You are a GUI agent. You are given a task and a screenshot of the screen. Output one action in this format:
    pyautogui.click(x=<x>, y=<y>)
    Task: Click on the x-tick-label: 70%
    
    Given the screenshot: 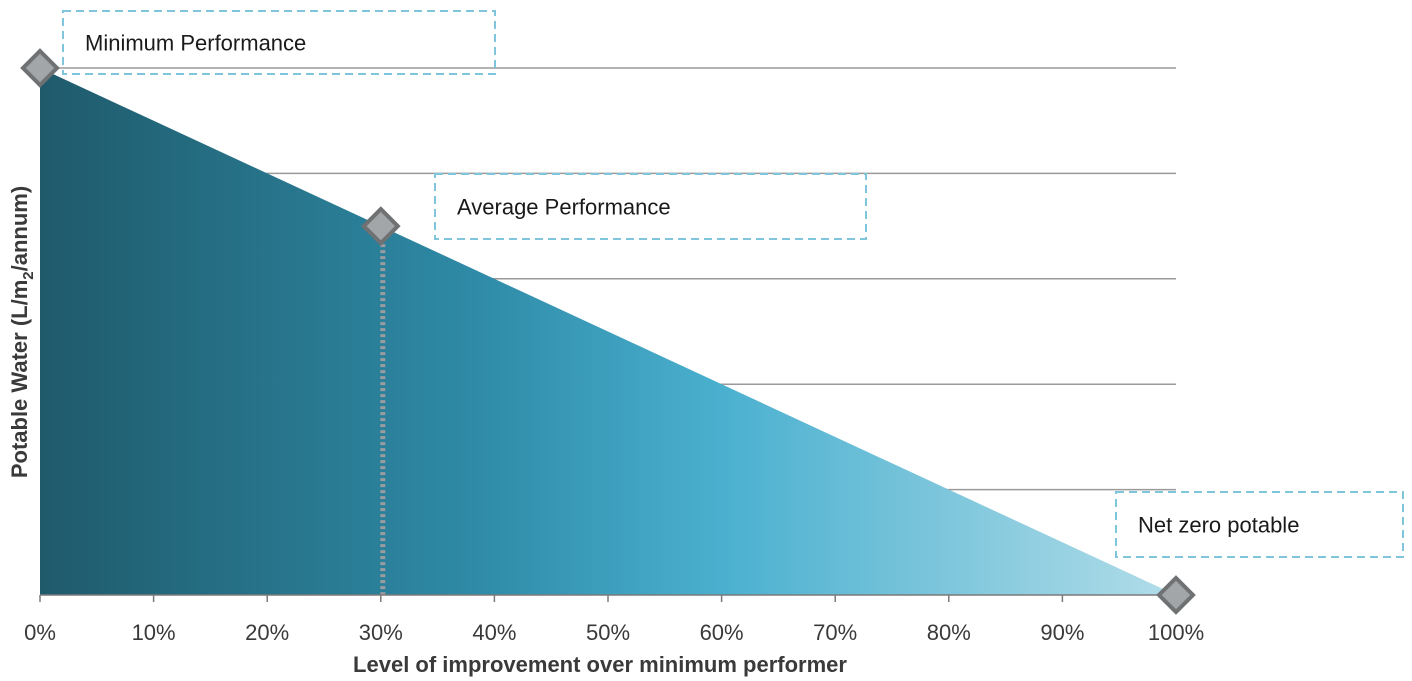 What is the action you would take?
    pyautogui.click(x=835, y=632)
    